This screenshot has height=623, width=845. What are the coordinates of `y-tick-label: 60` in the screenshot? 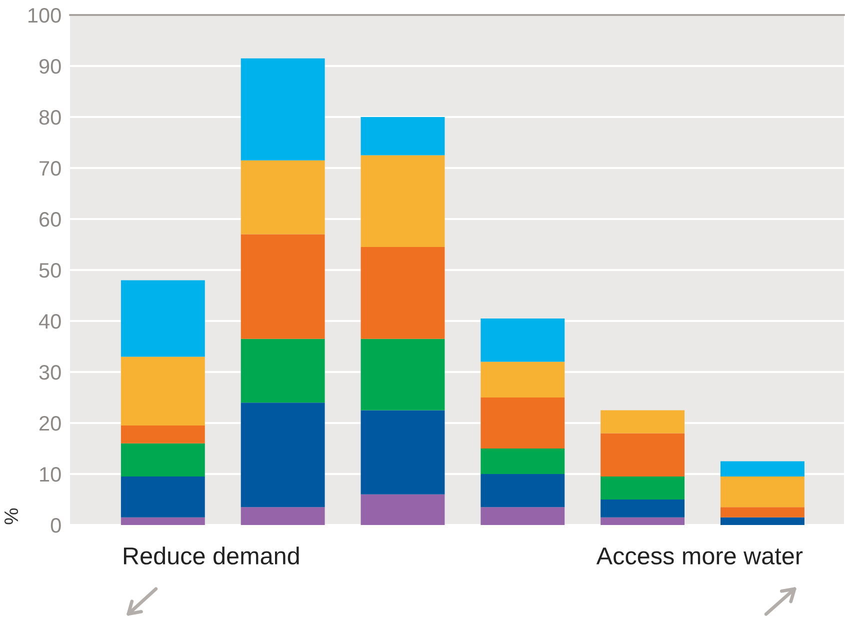 It's located at (50, 219).